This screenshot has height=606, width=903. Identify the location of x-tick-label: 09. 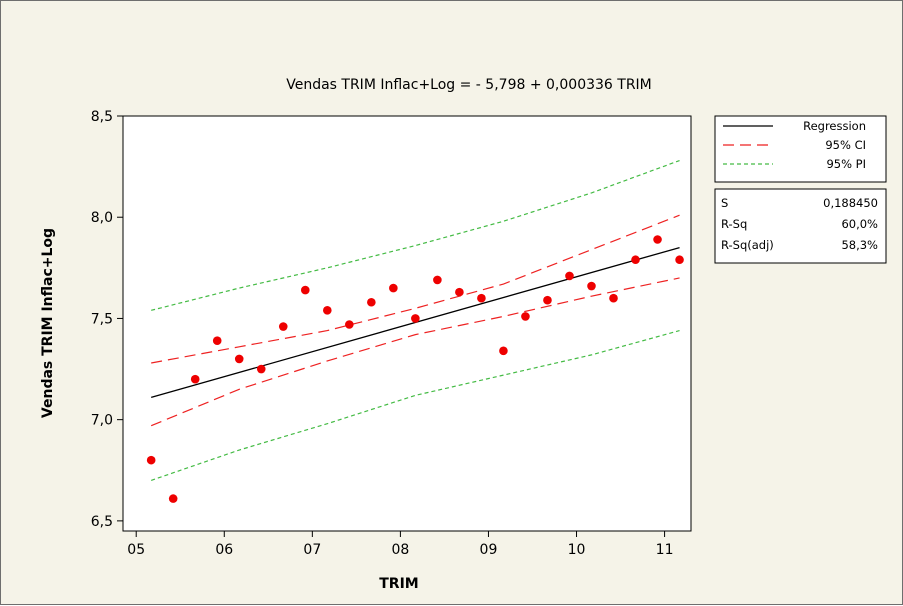
(489, 550).